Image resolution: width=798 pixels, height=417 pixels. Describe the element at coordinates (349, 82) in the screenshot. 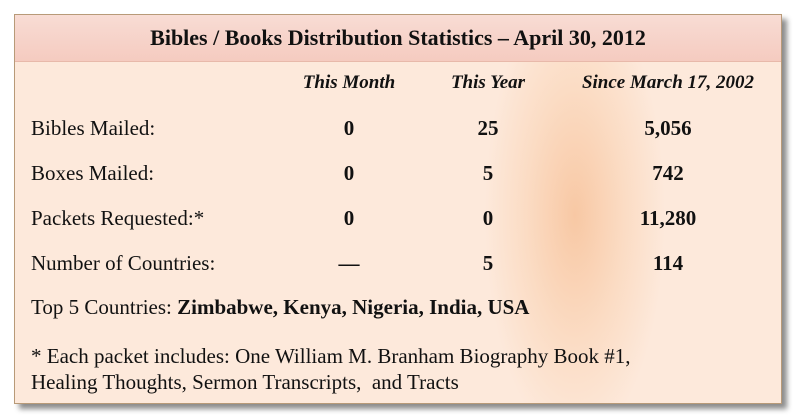

I see `column-header: This Month` at that location.